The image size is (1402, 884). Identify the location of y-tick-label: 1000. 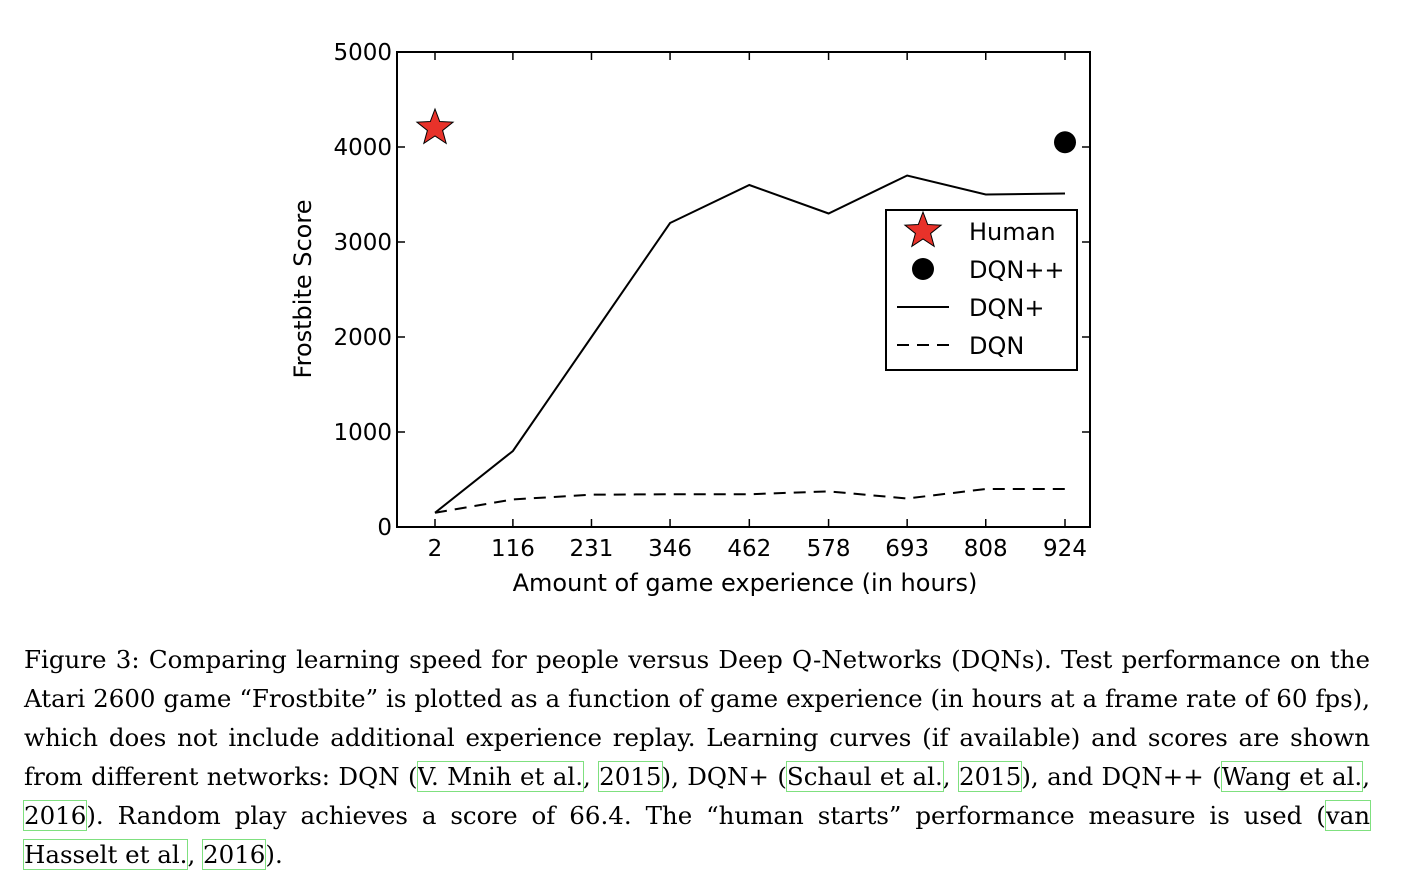
(362, 433).